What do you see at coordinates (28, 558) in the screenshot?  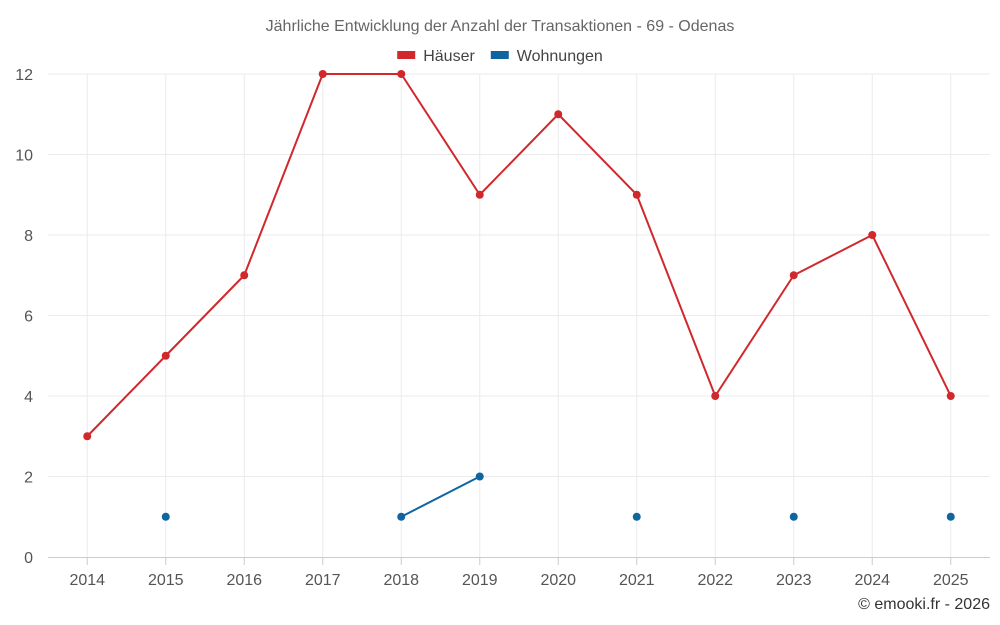 I see `y-tick-label: 0` at bounding box center [28, 558].